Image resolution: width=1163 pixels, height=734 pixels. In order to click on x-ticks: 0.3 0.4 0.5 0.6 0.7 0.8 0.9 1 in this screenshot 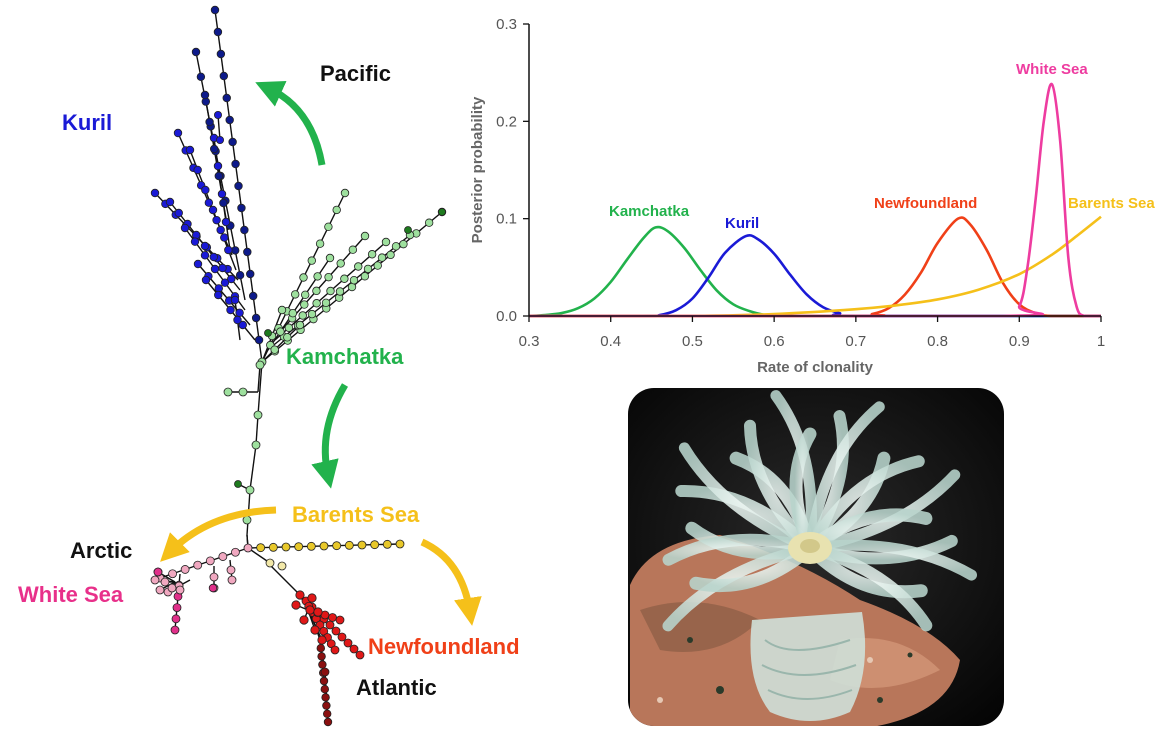, I will do `click(812, 333)`.